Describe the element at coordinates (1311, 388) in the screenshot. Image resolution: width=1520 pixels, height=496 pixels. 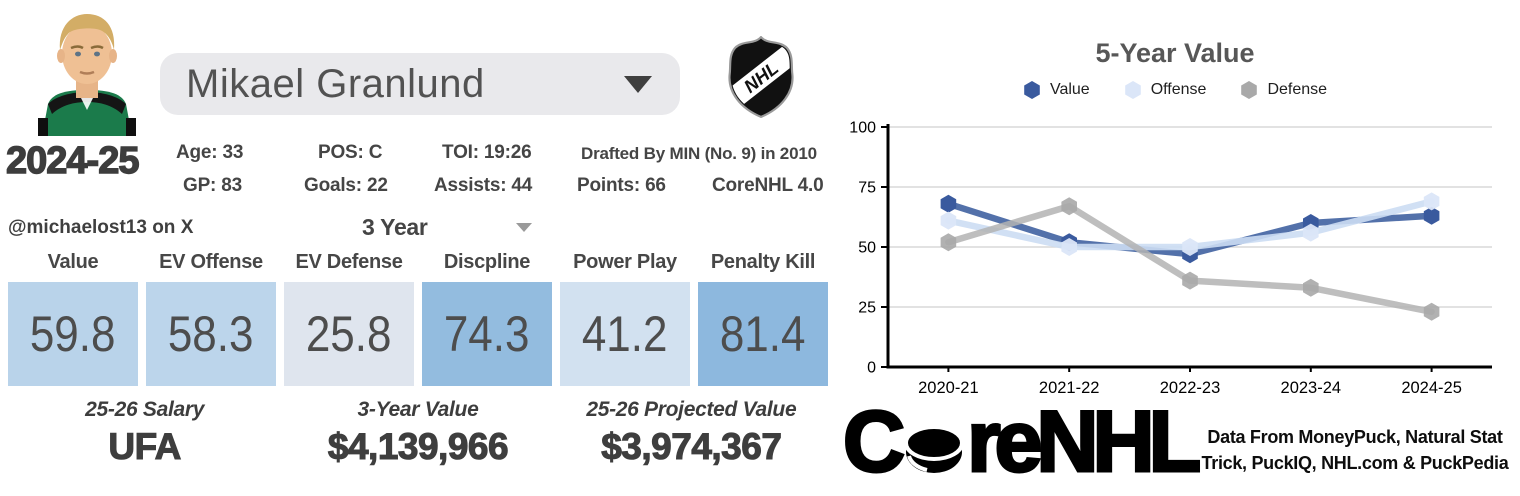
I see `svg-text: 2023-24` at that location.